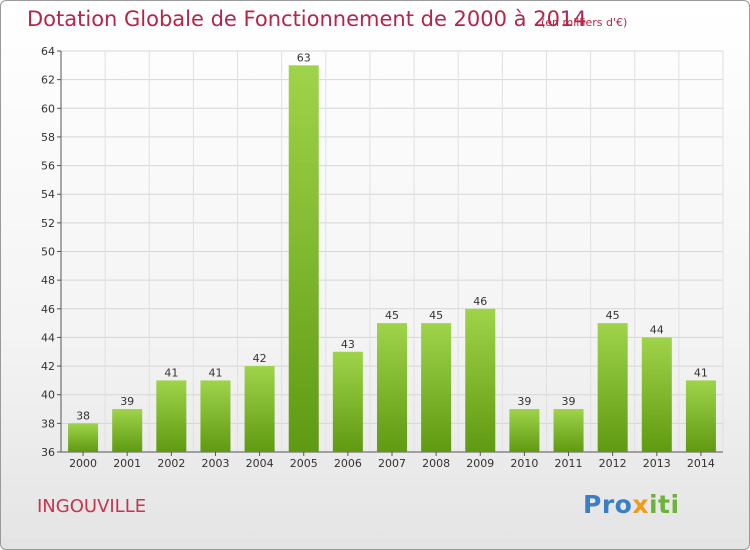 The image size is (750, 550). Describe the element at coordinates (48, 366) in the screenshot. I see `y-tick-label: 42` at that location.